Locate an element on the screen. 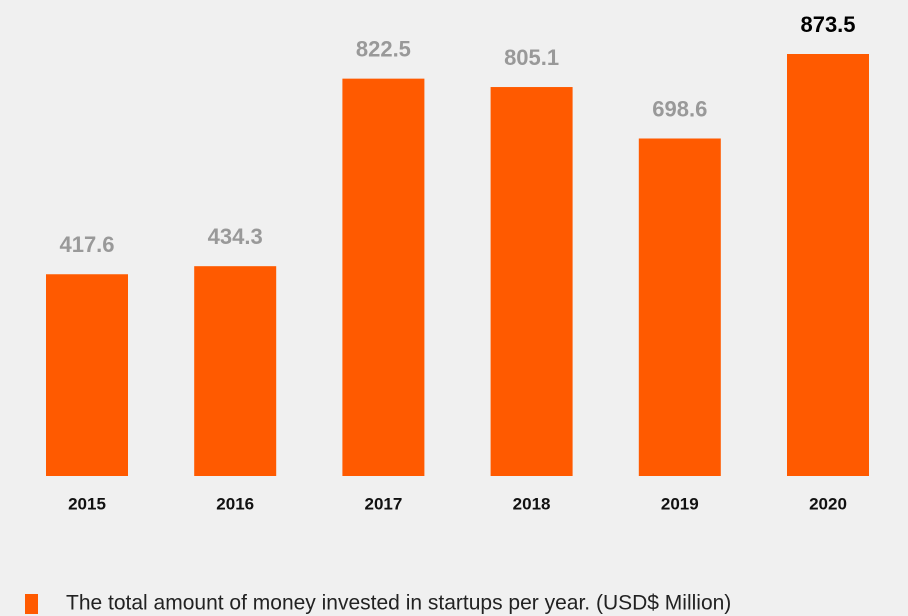 Image resolution: width=908 pixels, height=616 pixels. value-label: 822.5 is located at coordinates (383, 48).